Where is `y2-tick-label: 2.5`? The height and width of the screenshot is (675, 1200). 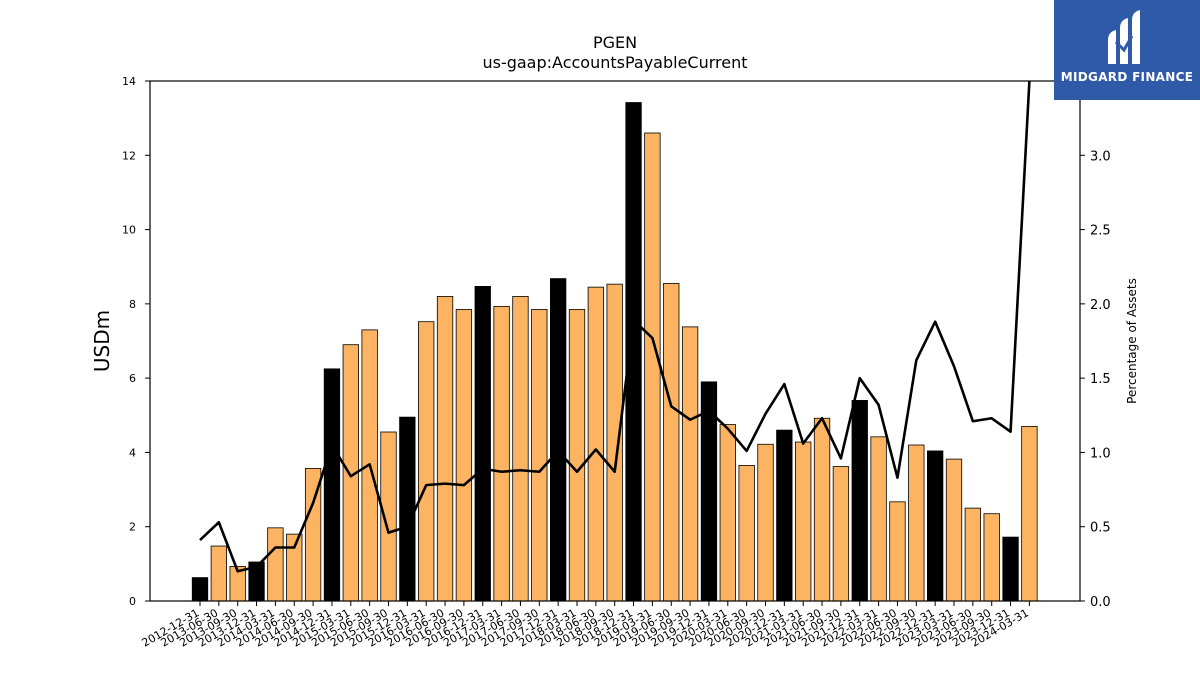 y2-tick-label: 2.5 is located at coordinates (1100, 231).